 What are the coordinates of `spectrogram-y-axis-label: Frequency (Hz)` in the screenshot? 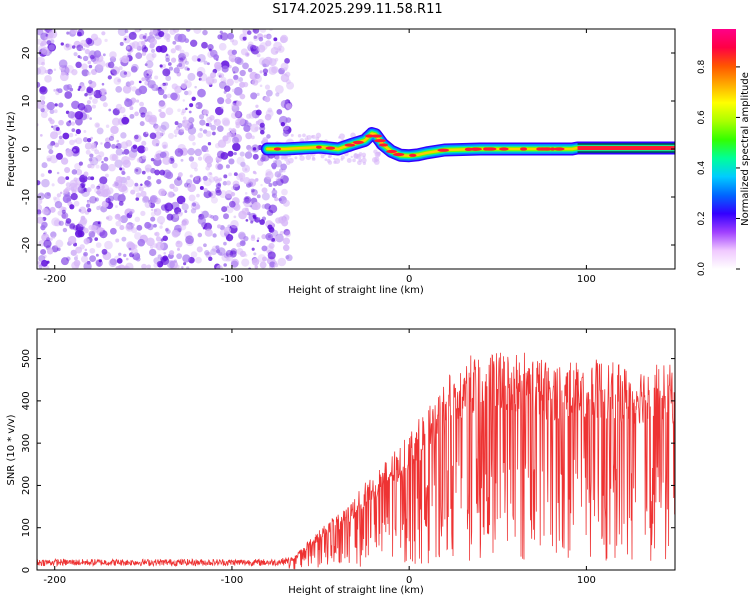 It's located at (11, 149).